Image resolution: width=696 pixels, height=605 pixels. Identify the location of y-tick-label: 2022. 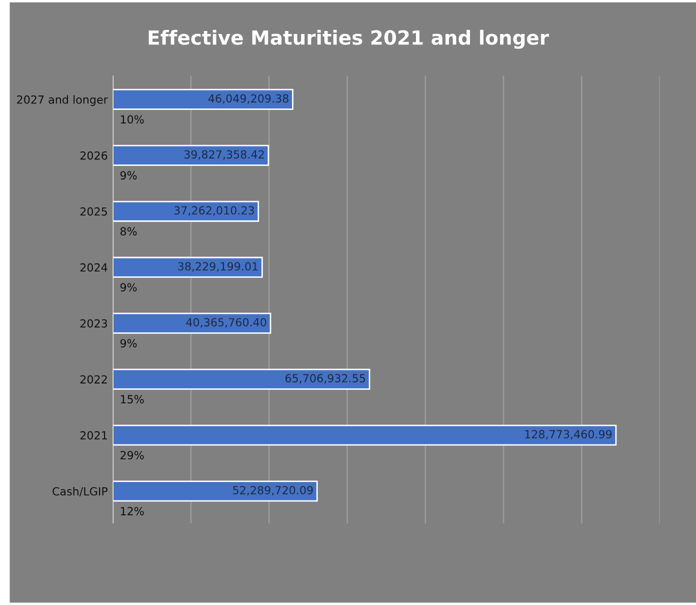
(93, 379).